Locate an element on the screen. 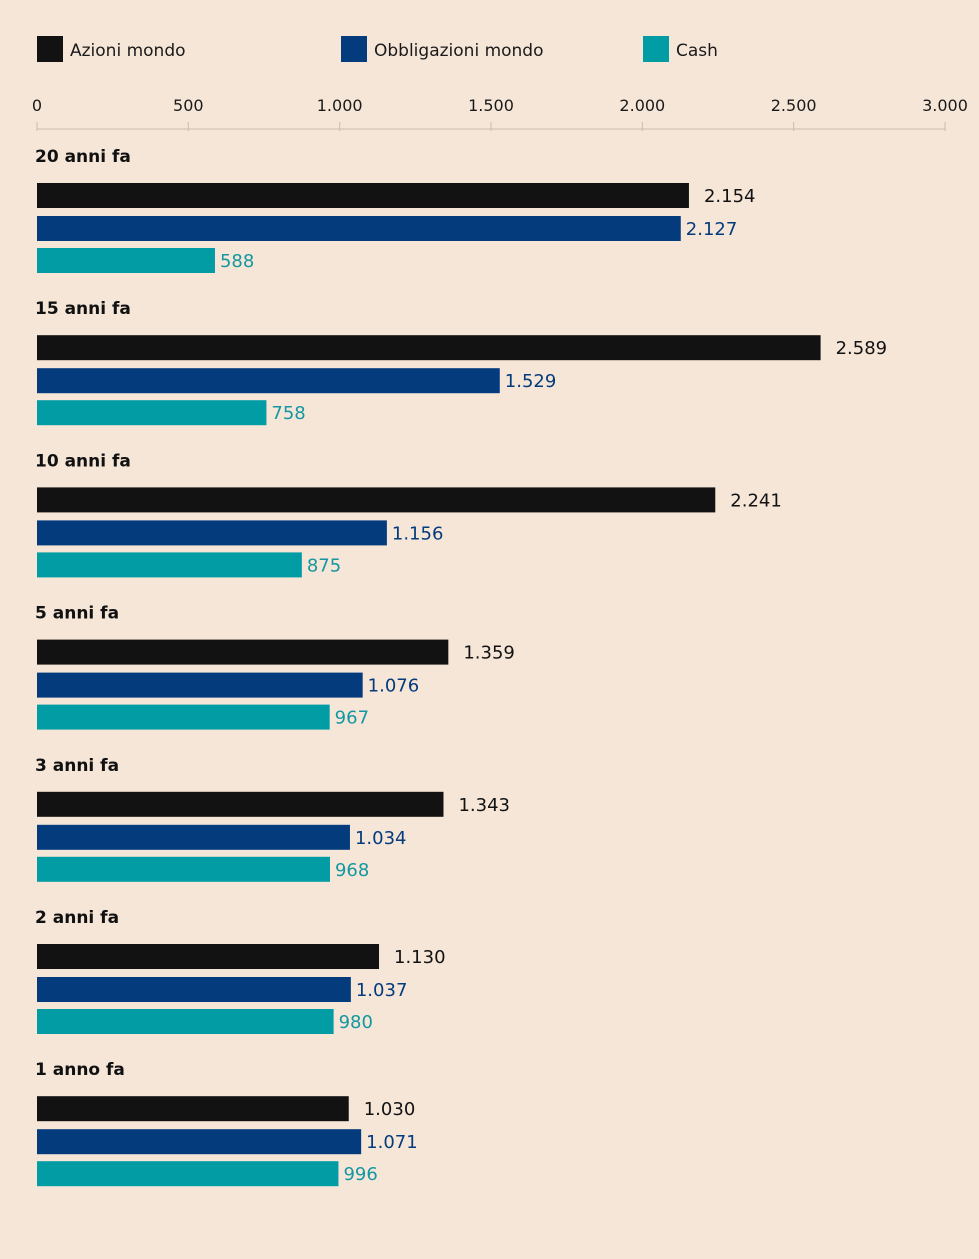 This screenshot has width=979, height=1259. x-axis-tick-label: 1.500 is located at coordinates (491, 105).